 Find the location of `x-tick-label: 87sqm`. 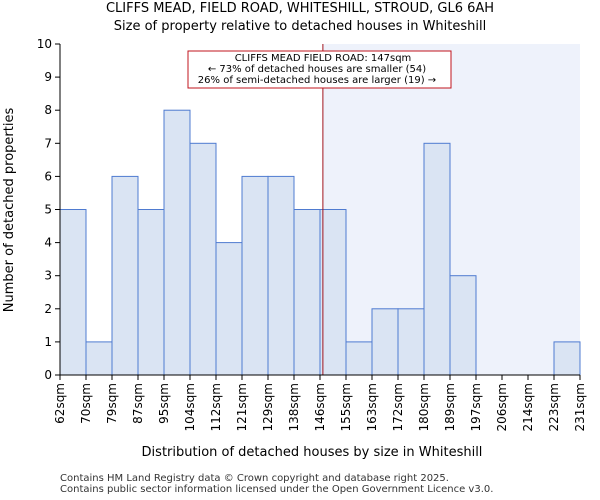

x-tick-label: 87sqm is located at coordinates (138, 403).